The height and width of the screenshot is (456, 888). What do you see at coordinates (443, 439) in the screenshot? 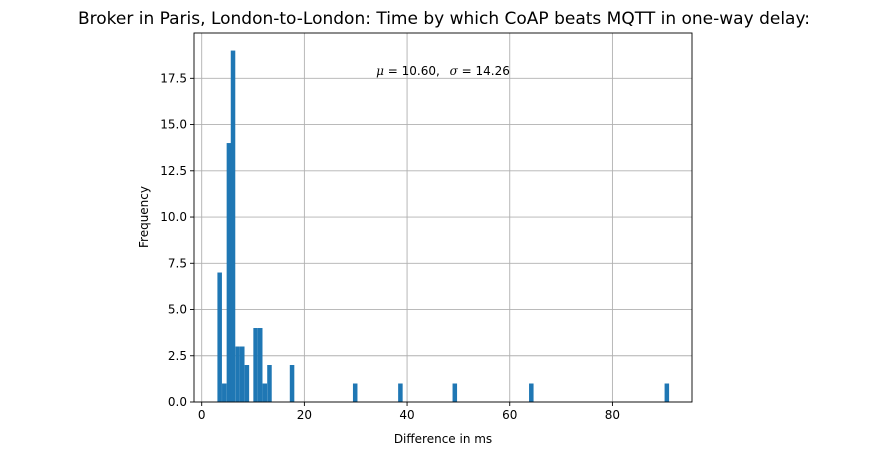
I see `x-axis-label: Difference in ms` at bounding box center [443, 439].